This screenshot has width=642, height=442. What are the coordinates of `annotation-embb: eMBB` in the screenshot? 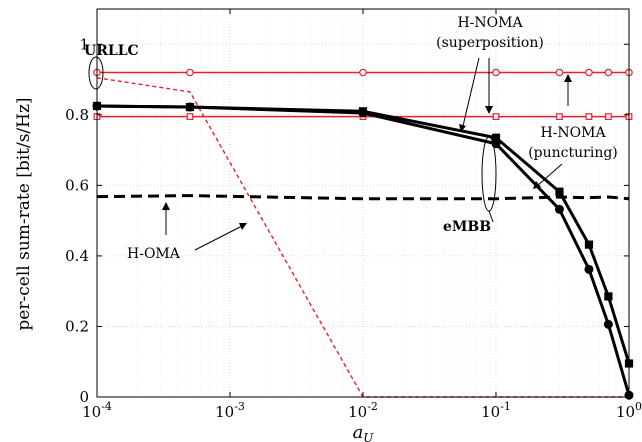 It's located at (467, 227).